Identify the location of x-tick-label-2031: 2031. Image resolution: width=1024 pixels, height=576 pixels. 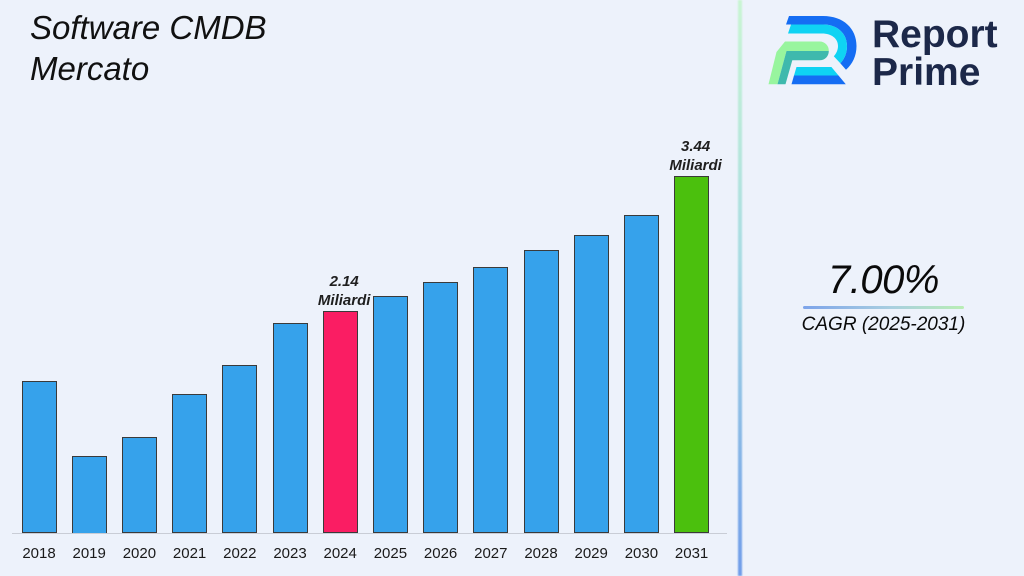
(691, 553).